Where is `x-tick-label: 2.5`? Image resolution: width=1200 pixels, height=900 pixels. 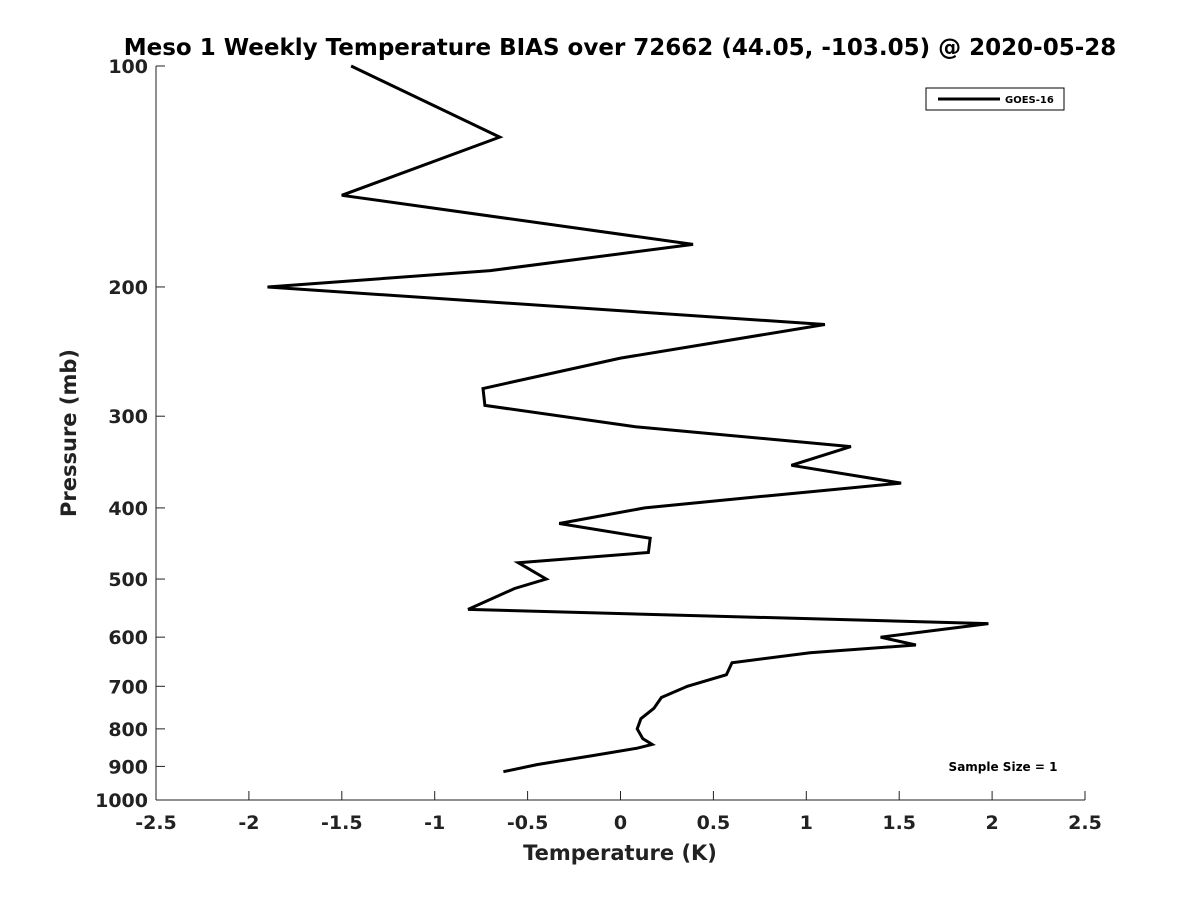
x-tick-label: 2.5 is located at coordinates (1085, 823).